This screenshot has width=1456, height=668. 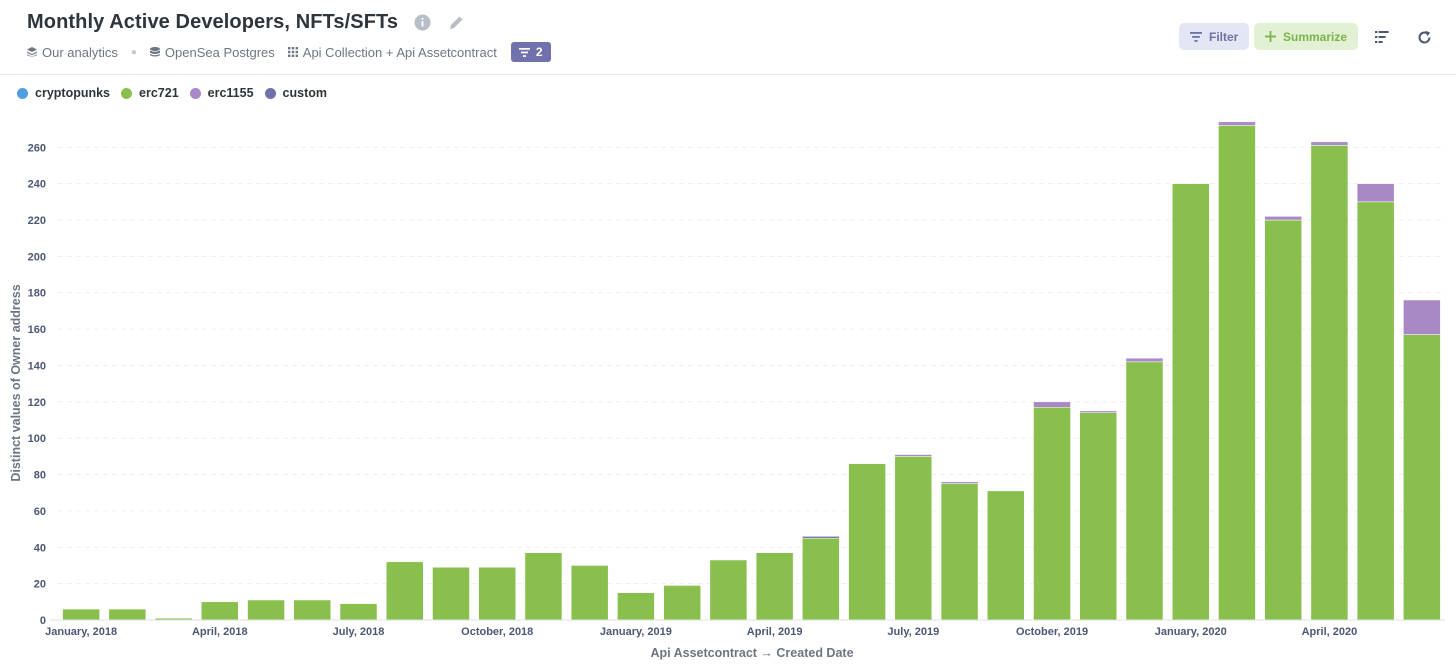 I want to click on chart-legend: cryptopunks erc721 erc1155 custom, so click(x=177, y=93).